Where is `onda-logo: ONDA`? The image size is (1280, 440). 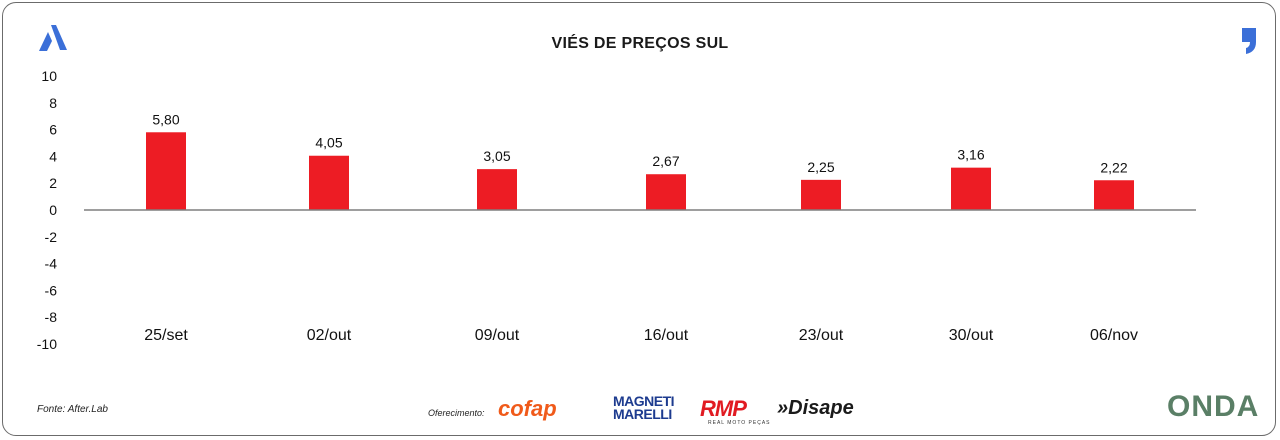 onda-logo: ONDA is located at coordinates (1213, 406).